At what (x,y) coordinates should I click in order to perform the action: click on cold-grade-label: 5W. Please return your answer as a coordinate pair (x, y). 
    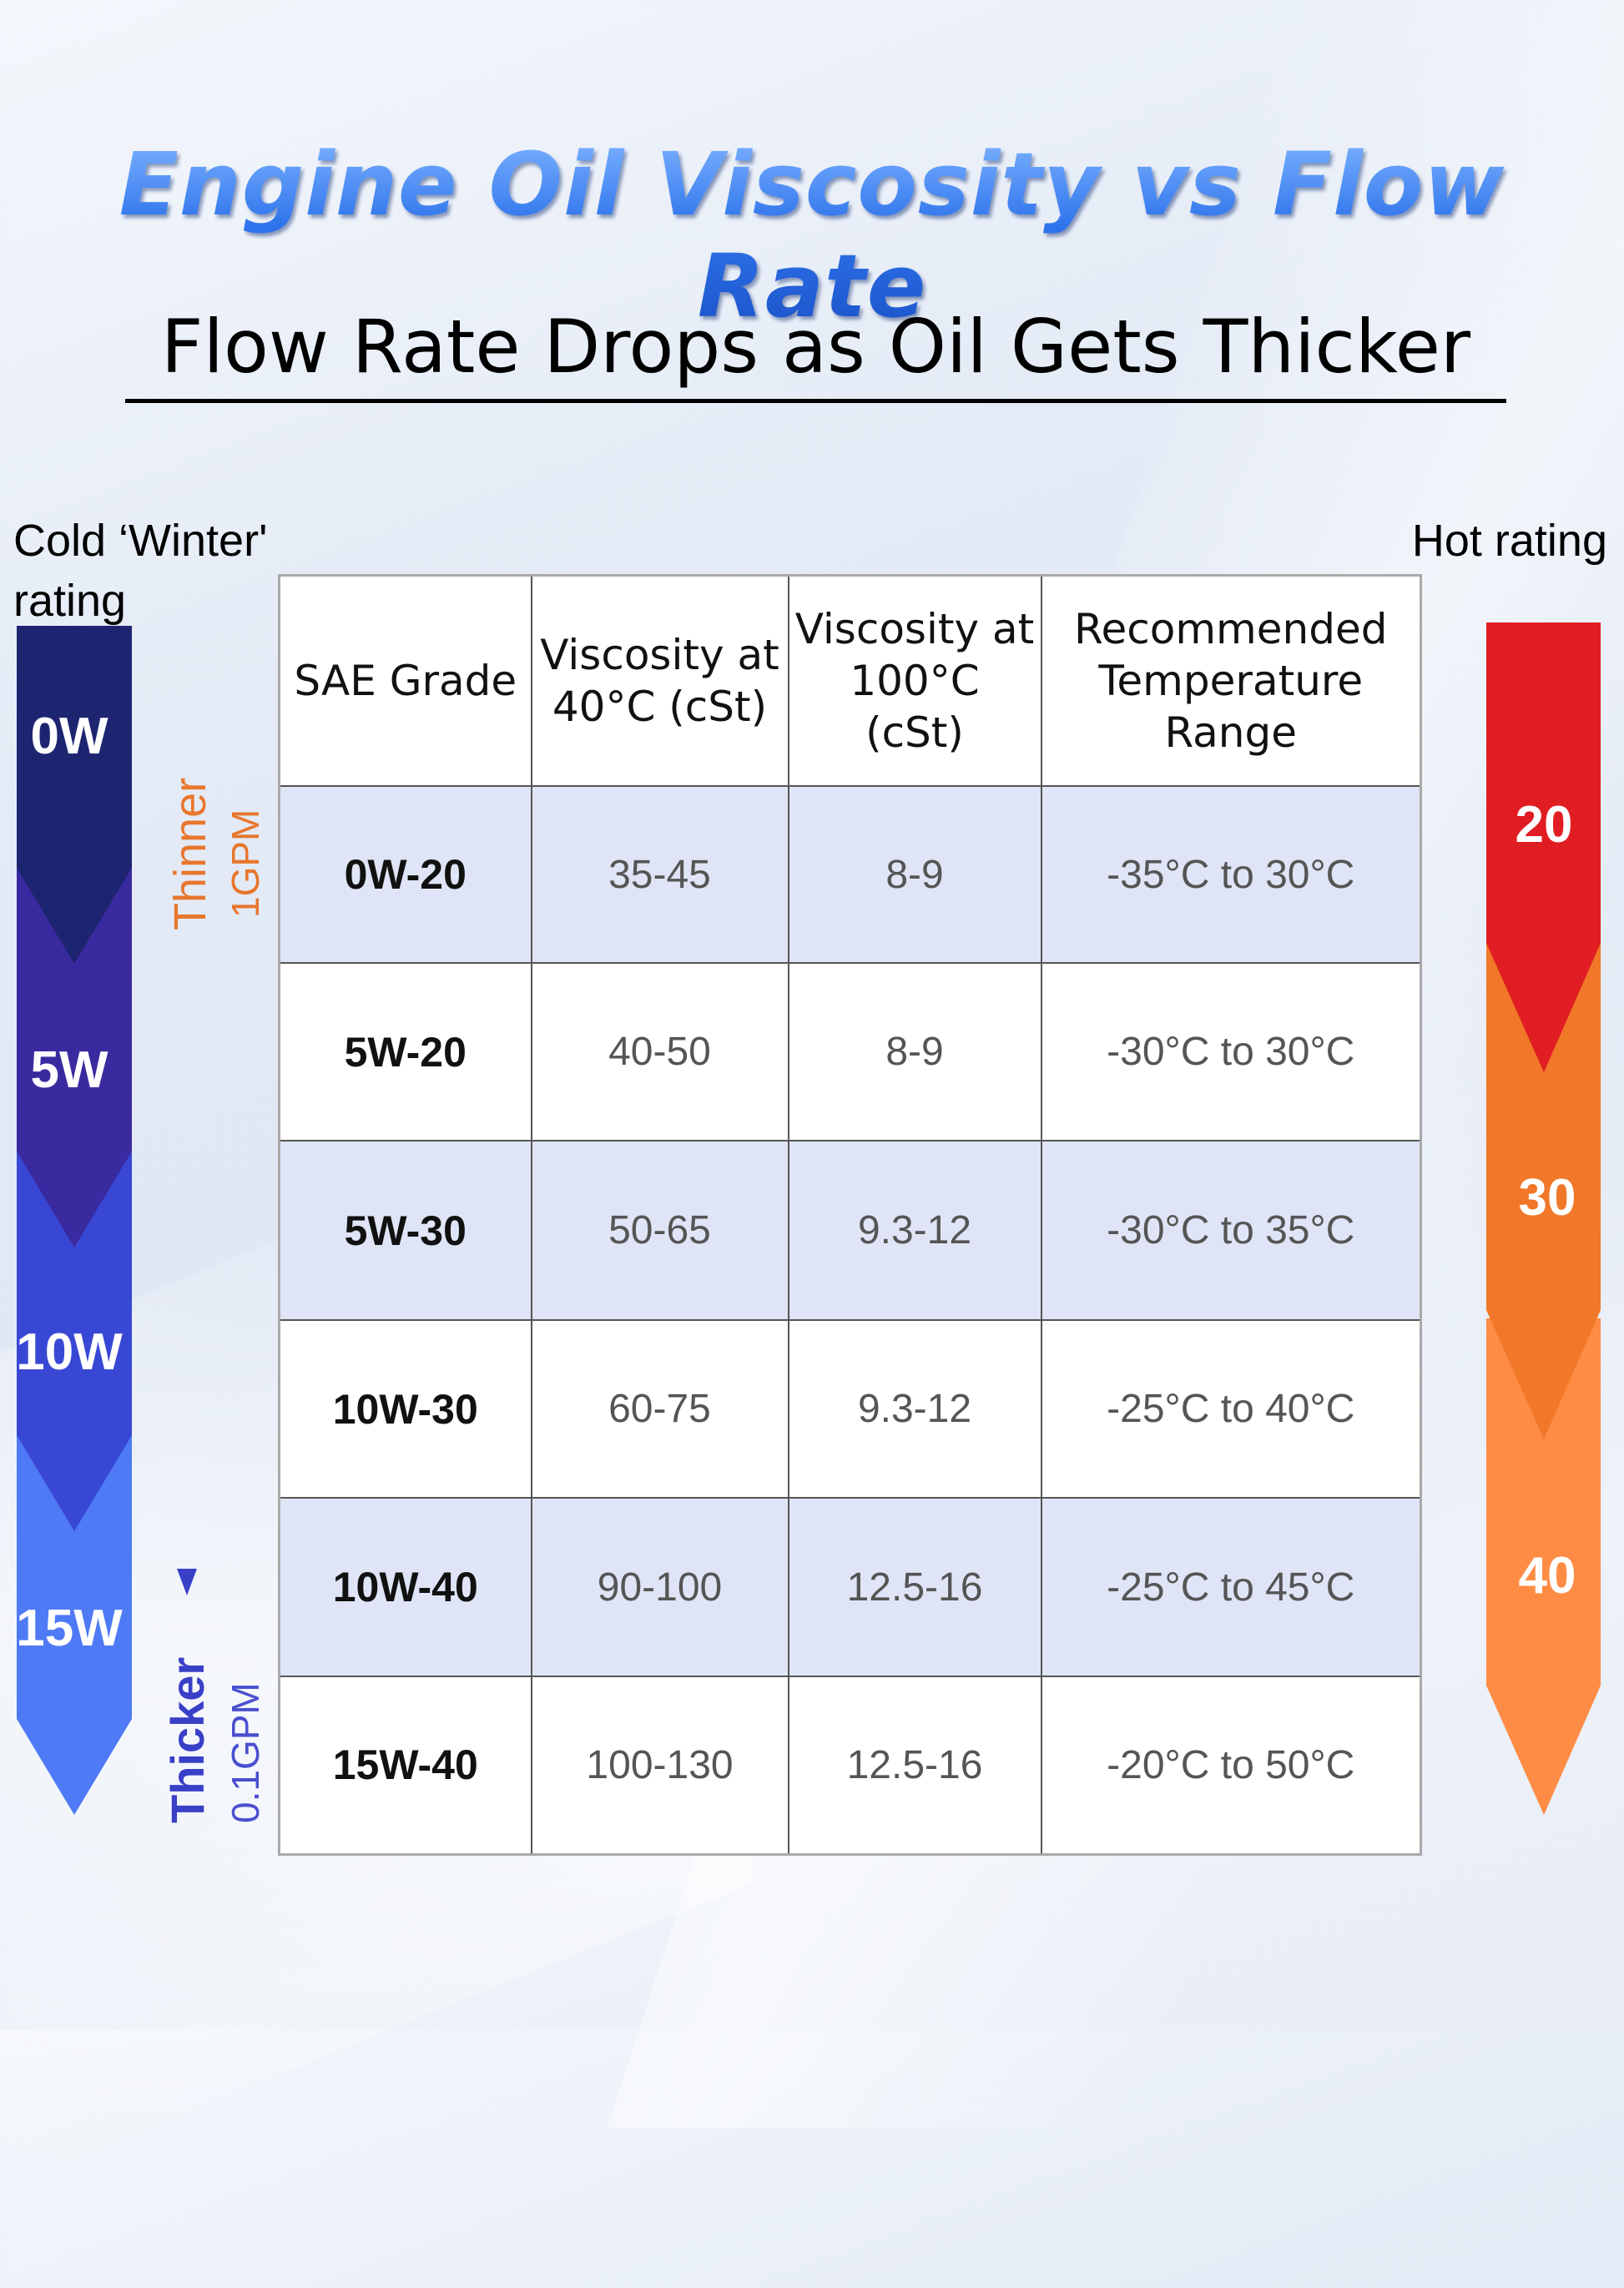
    Looking at the image, I should click on (70, 1070).